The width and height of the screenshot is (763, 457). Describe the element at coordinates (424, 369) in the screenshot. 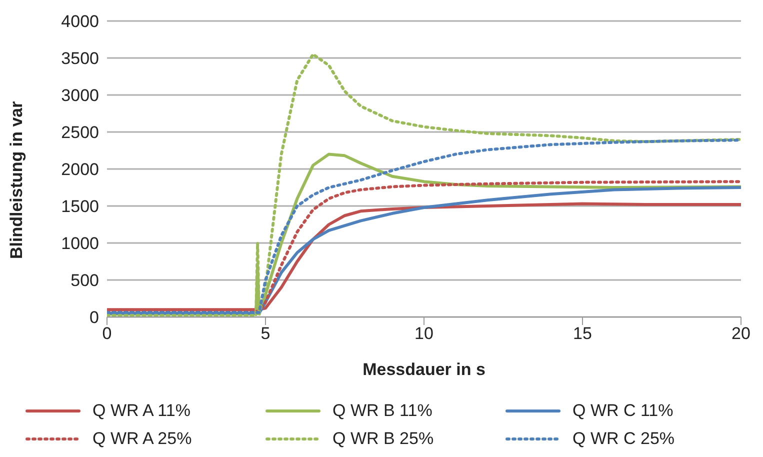

I see `x-axis-title: Messdauer in s` at that location.